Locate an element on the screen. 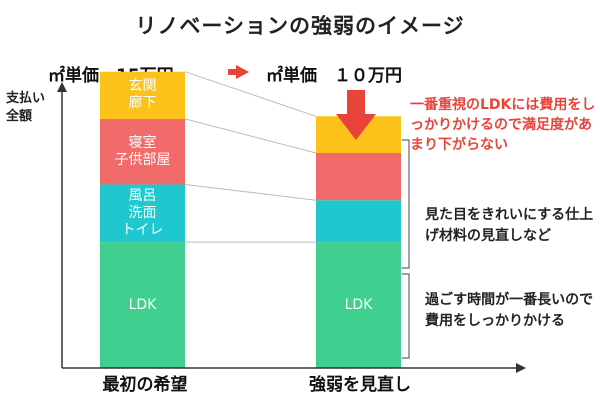  category-label-after: 強弱を見直し is located at coordinates (360, 385).